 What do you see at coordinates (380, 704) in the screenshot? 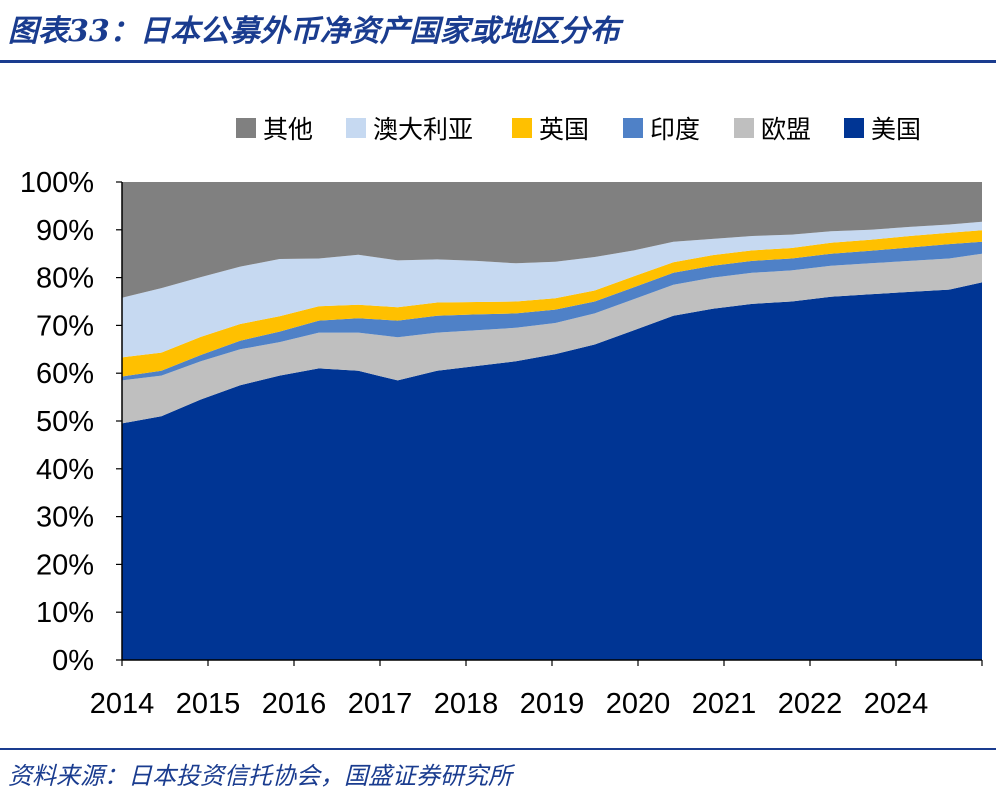
I see `x-tick-label-3: 2017` at bounding box center [380, 704].